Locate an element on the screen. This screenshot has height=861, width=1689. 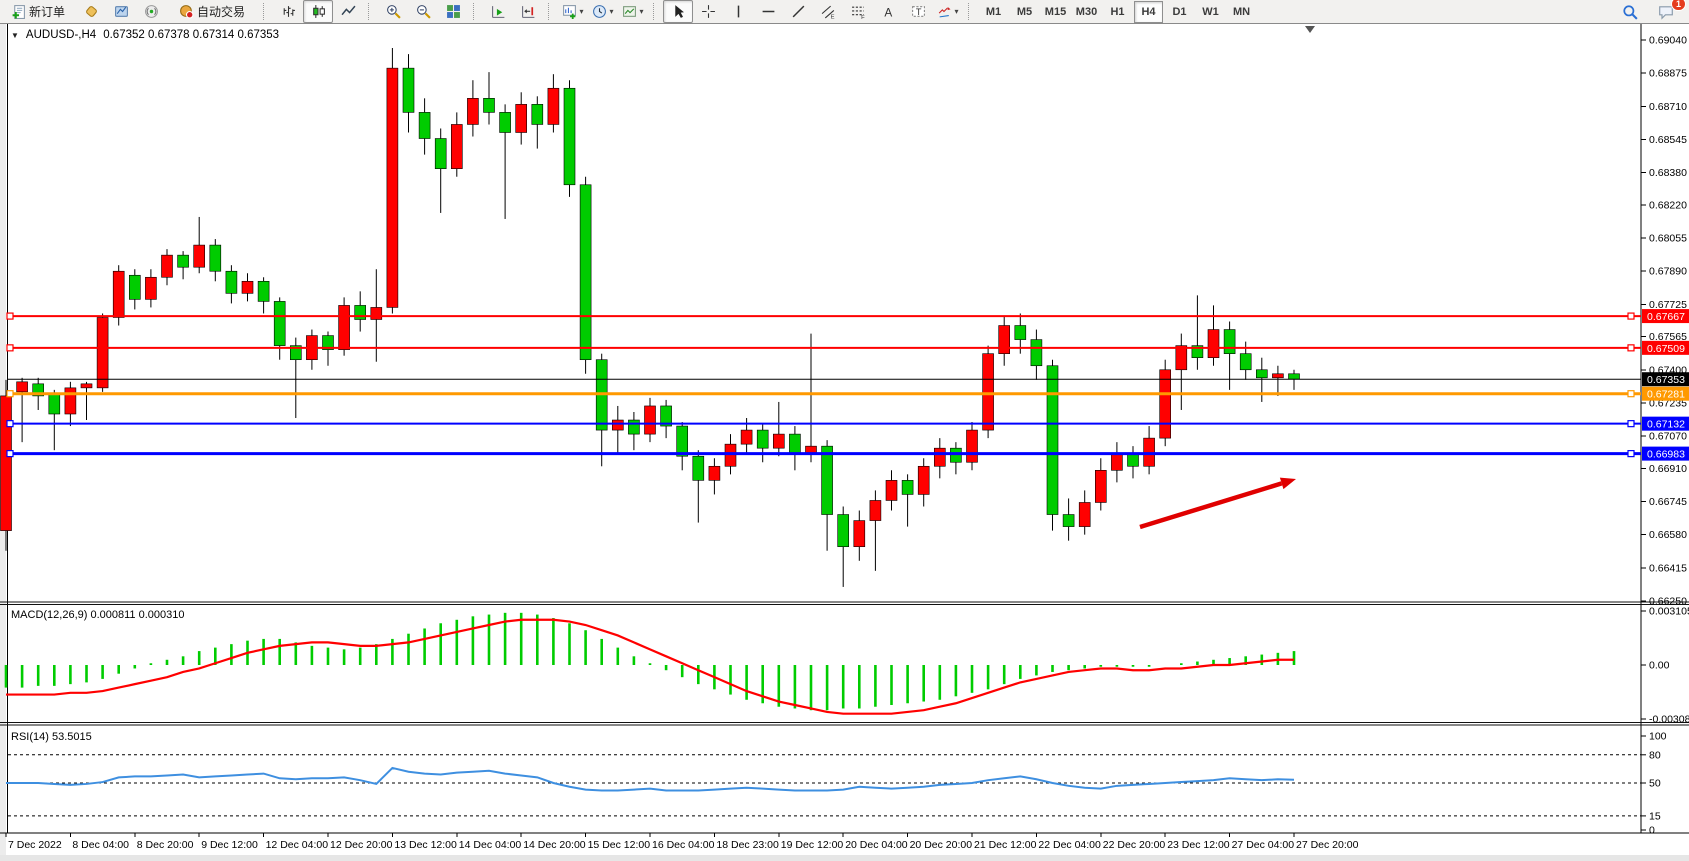
metaeditor-button is located at coordinates (121, 11).